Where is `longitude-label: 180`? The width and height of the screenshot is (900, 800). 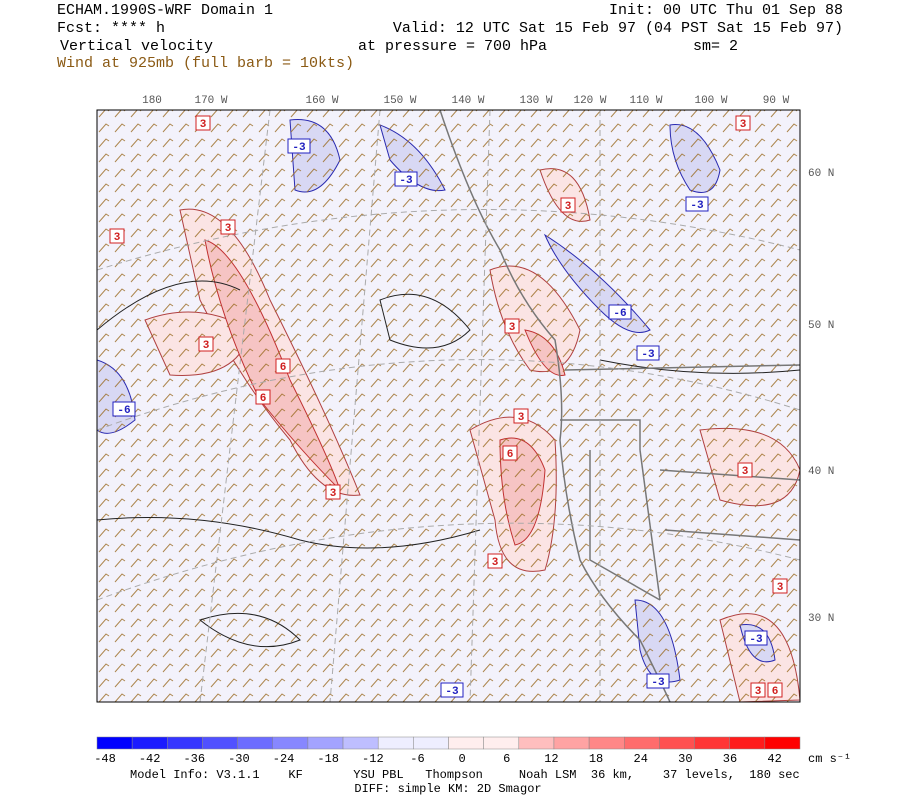 longitude-label: 180 is located at coordinates (152, 101).